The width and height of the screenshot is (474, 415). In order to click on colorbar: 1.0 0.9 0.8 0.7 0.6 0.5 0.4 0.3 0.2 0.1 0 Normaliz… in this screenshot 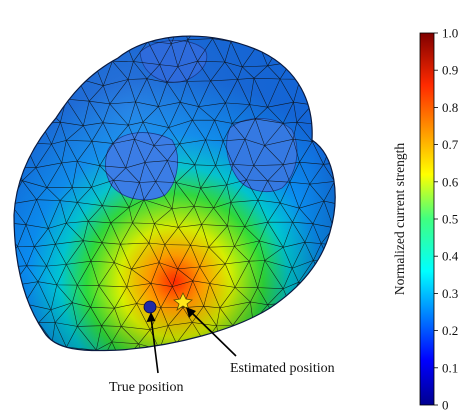, I will do `click(425, 219)`.